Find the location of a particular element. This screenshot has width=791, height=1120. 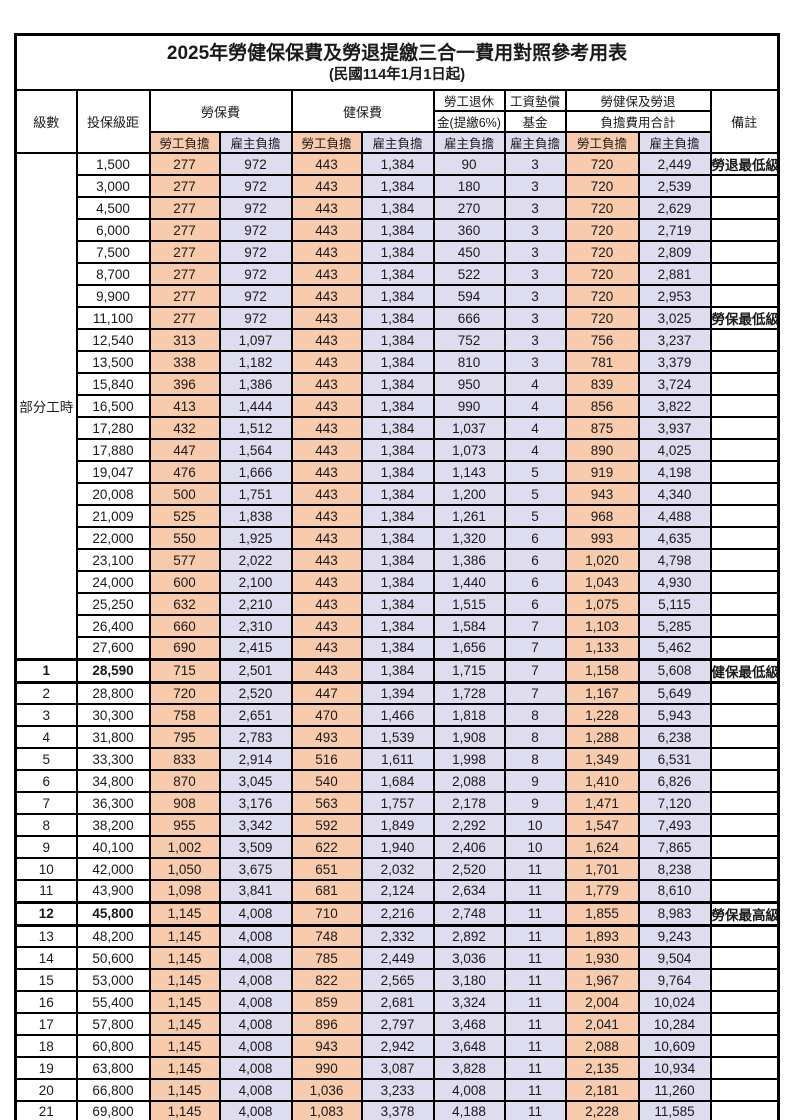

value-cell-total-employer: 5,462 is located at coordinates (674, 648).